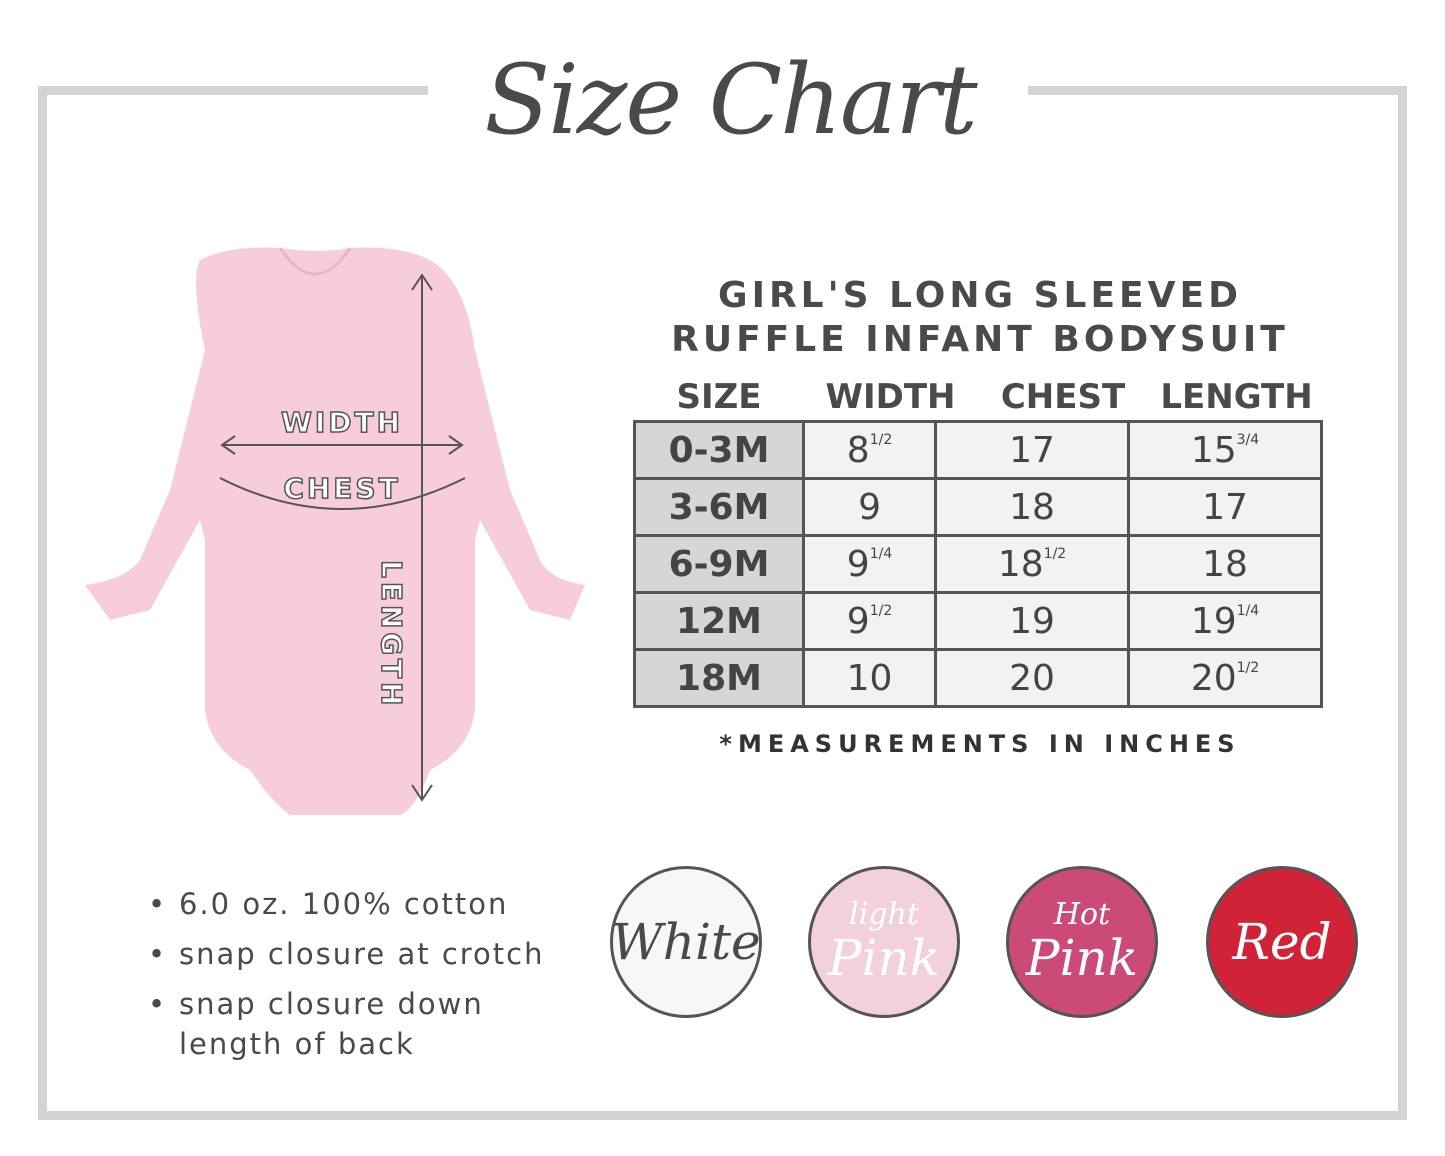 This screenshot has width=1445, height=1156. Describe the element at coordinates (980, 339) in the screenshot. I see `product-title-line2: RUFFLE INFANT BODYSUIT` at that location.